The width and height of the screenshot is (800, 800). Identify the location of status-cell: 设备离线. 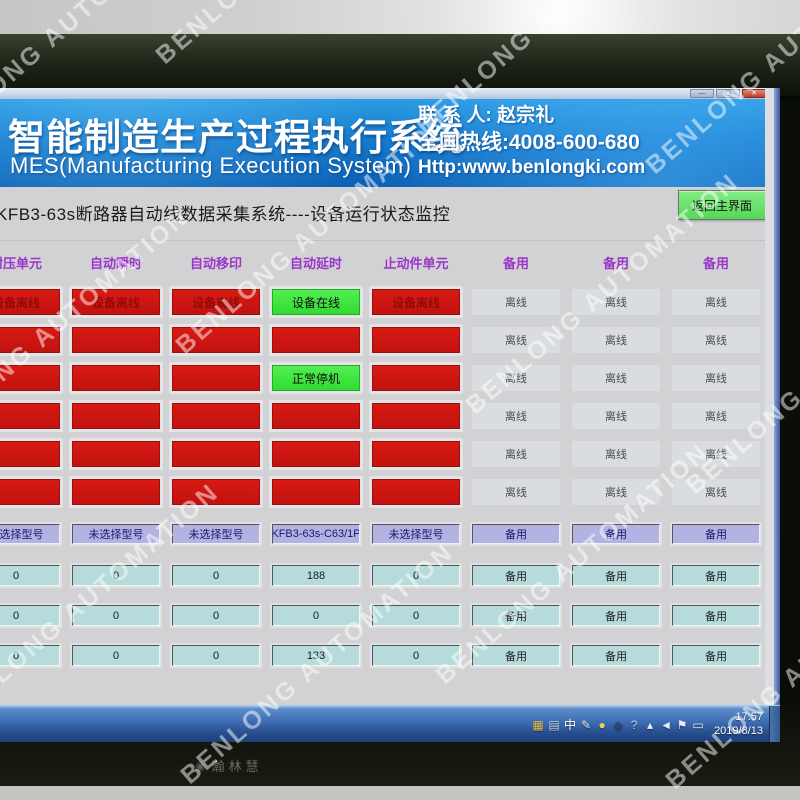
(416, 302).